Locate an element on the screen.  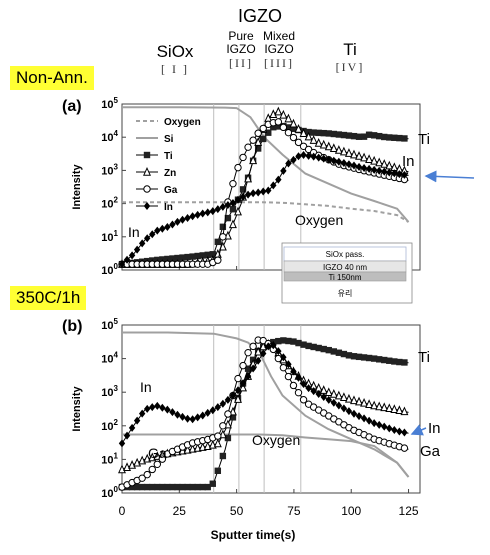
region-2-name: Pure IGZO is located at coordinates (241, 42).